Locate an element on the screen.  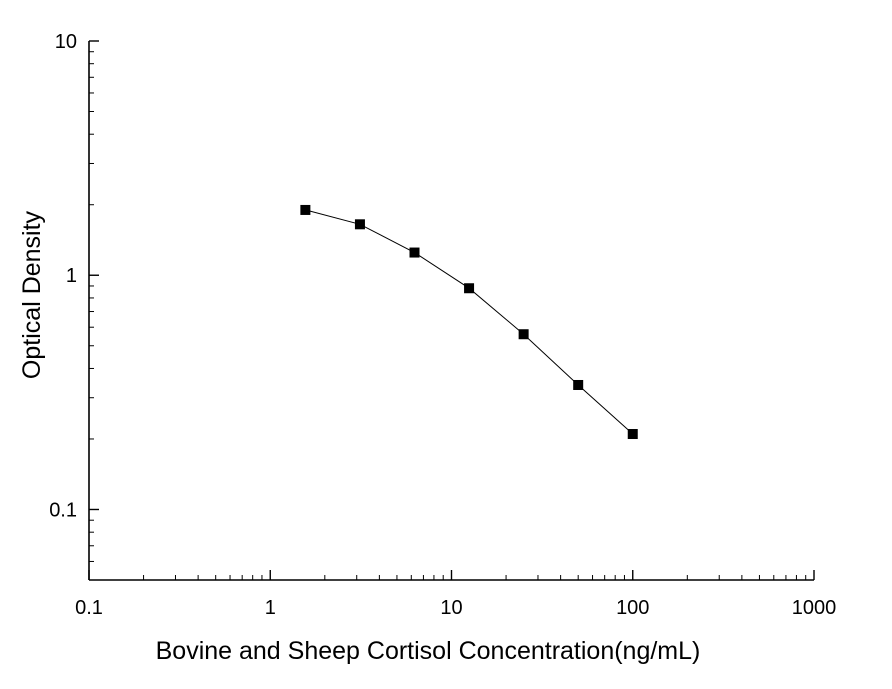
x-tick-label: 1 is located at coordinates (270, 608).